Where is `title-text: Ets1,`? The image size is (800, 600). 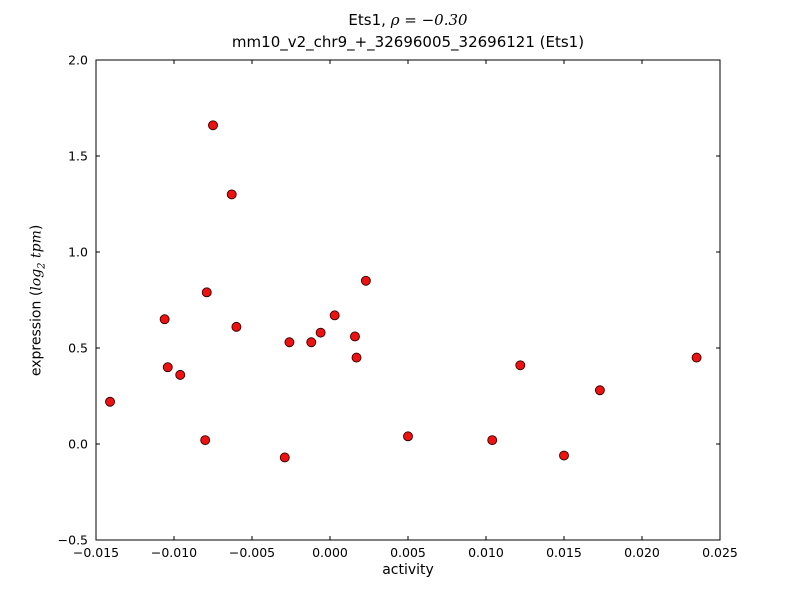 title-text: Ets1, is located at coordinates (369, 20).